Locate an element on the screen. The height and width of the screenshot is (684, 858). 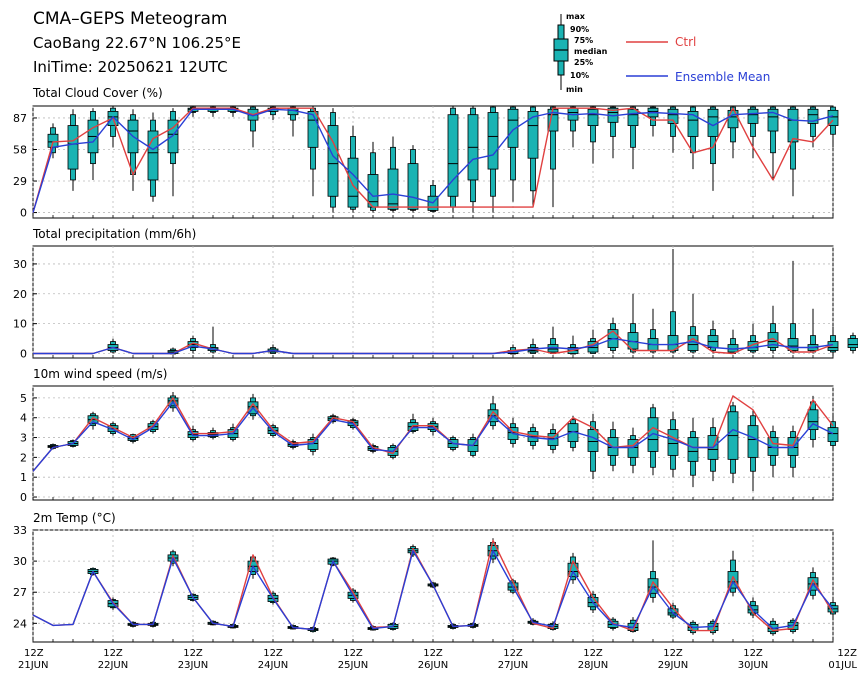
legend-ctrl-label: Ctrl is located at coordinates (685, 42).